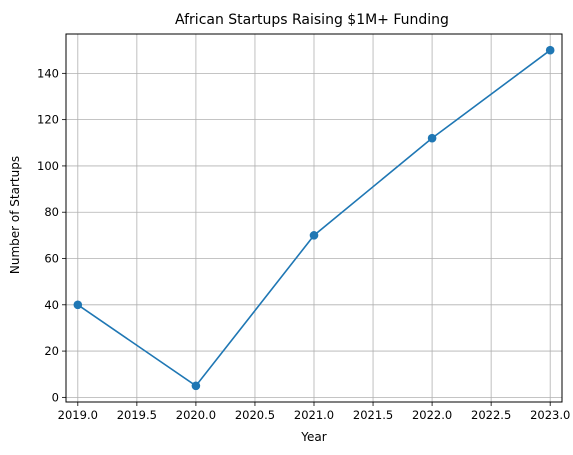 The image size is (573, 455). What do you see at coordinates (48, 166) in the screenshot?
I see `y-tick-label: 100` at bounding box center [48, 166].